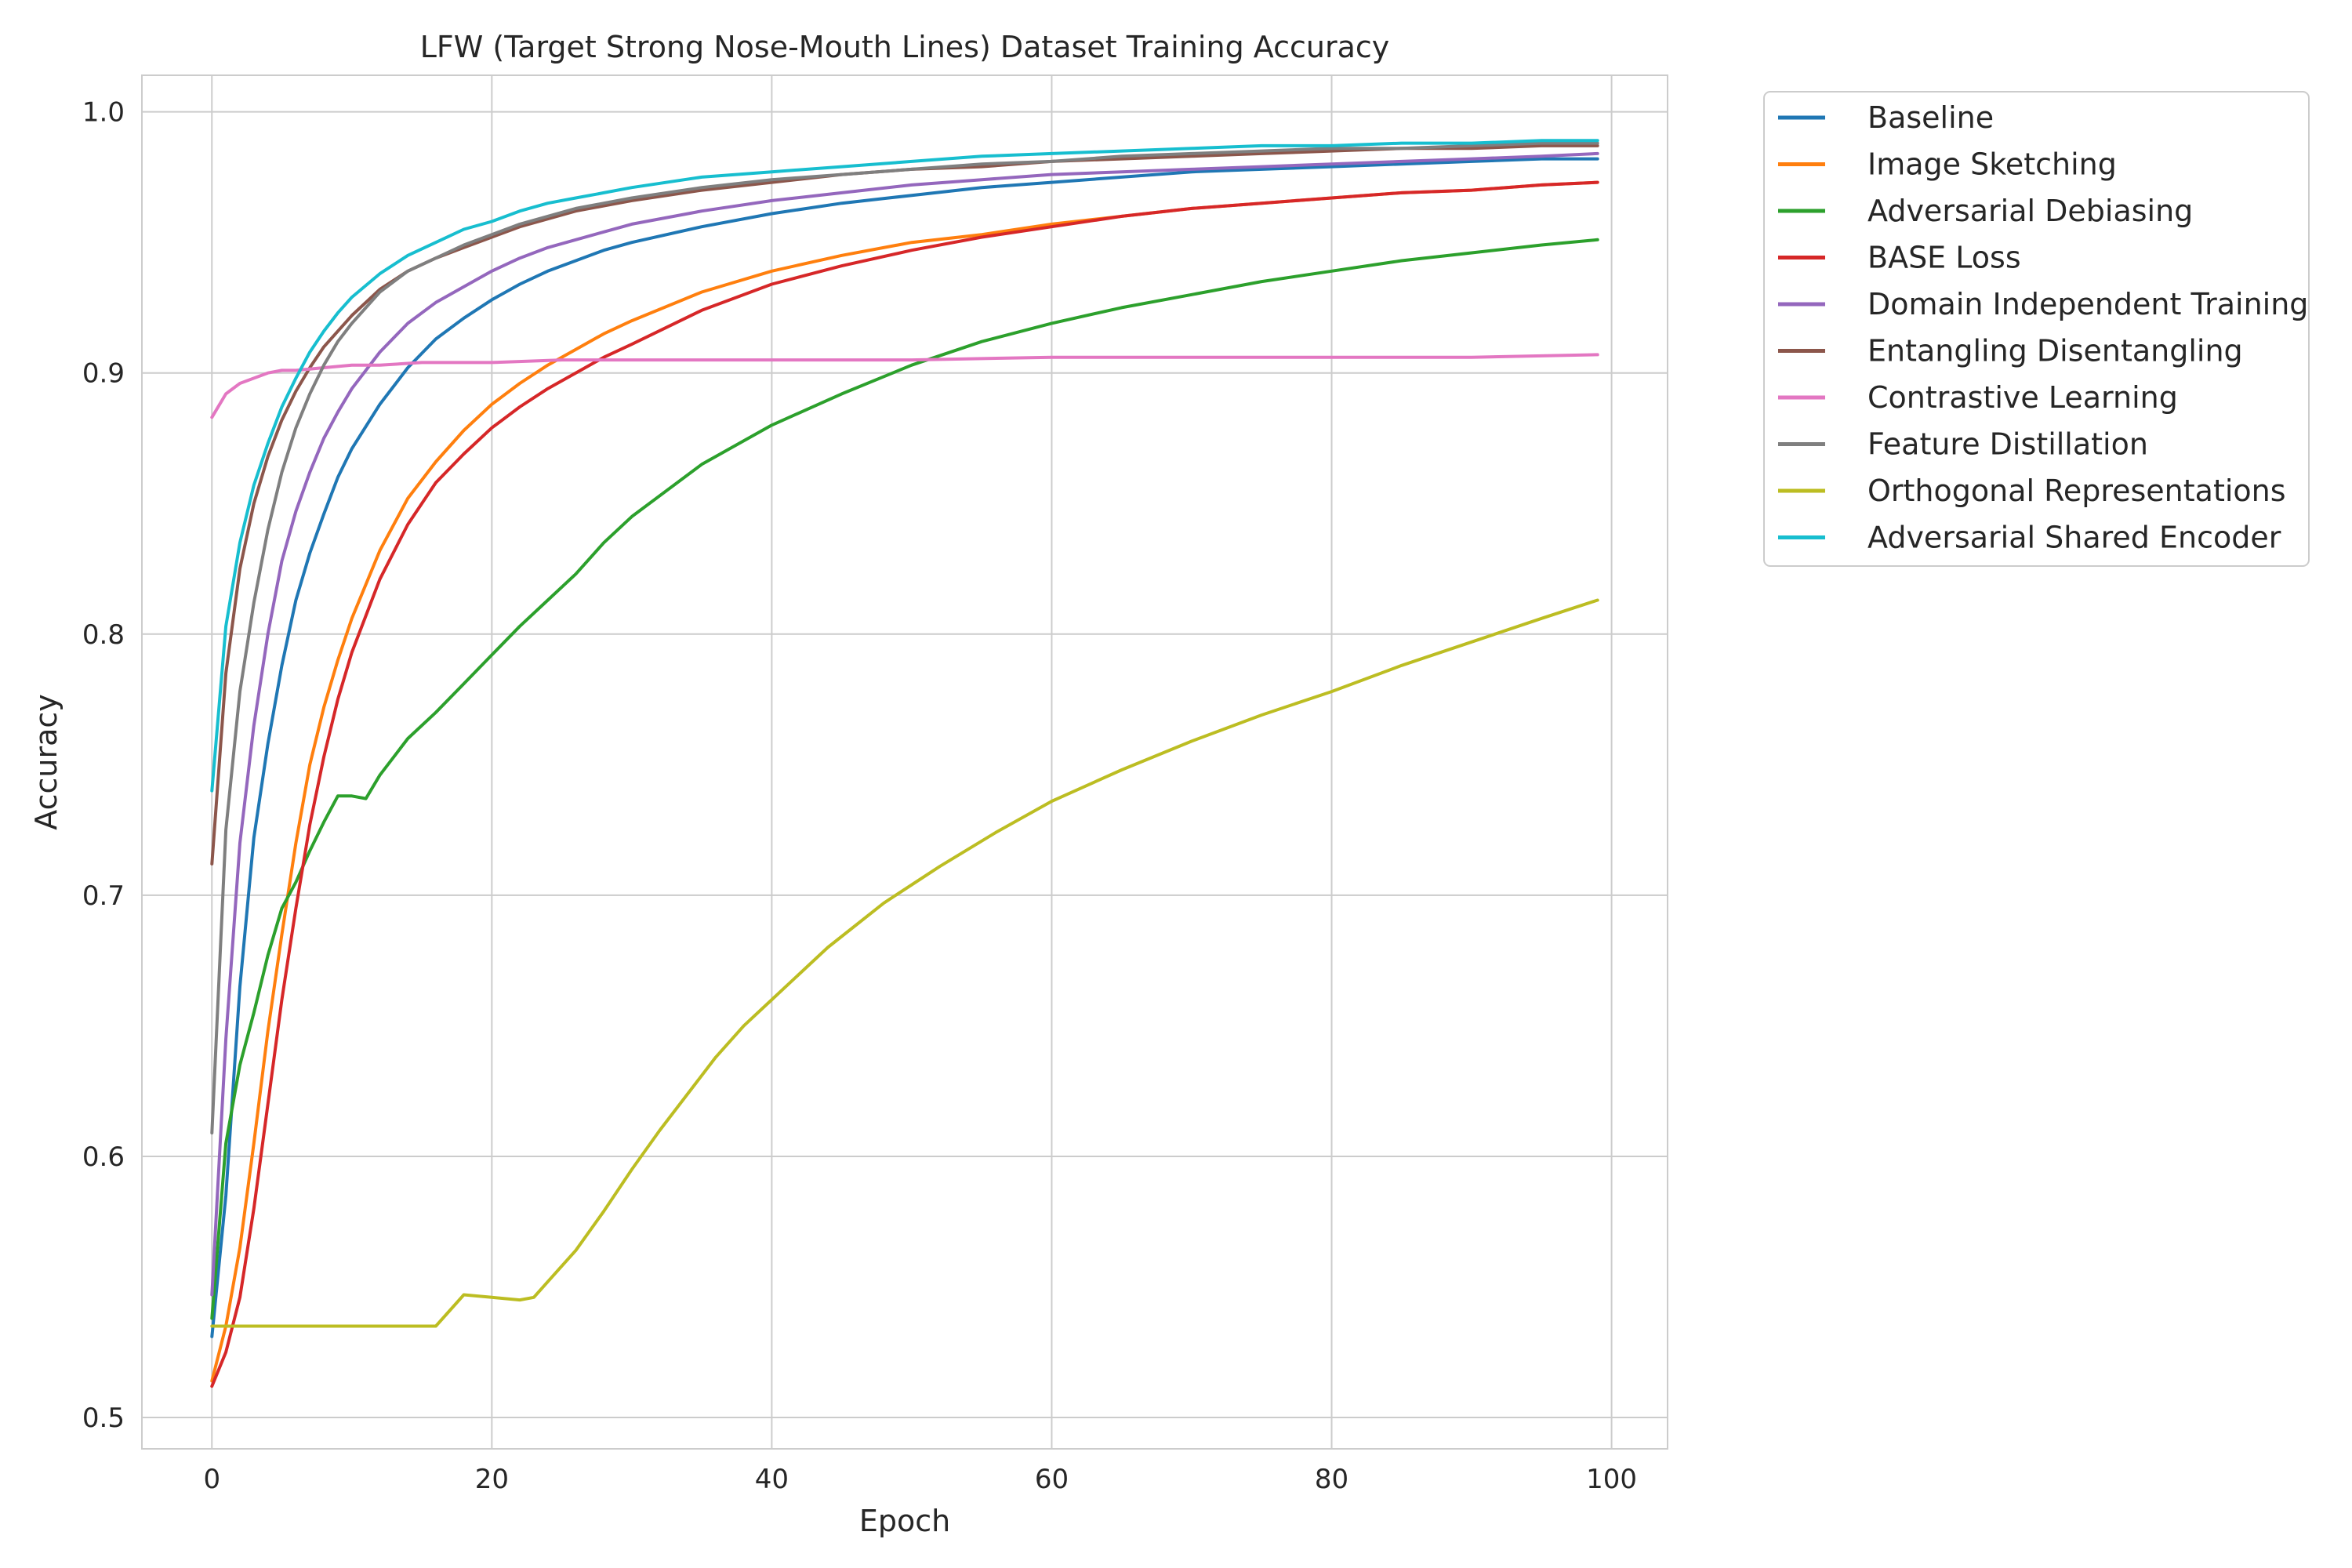 The width and height of the screenshot is (2352, 1568). What do you see at coordinates (1052, 1479) in the screenshot?
I see `x-tick-label: 60` at bounding box center [1052, 1479].